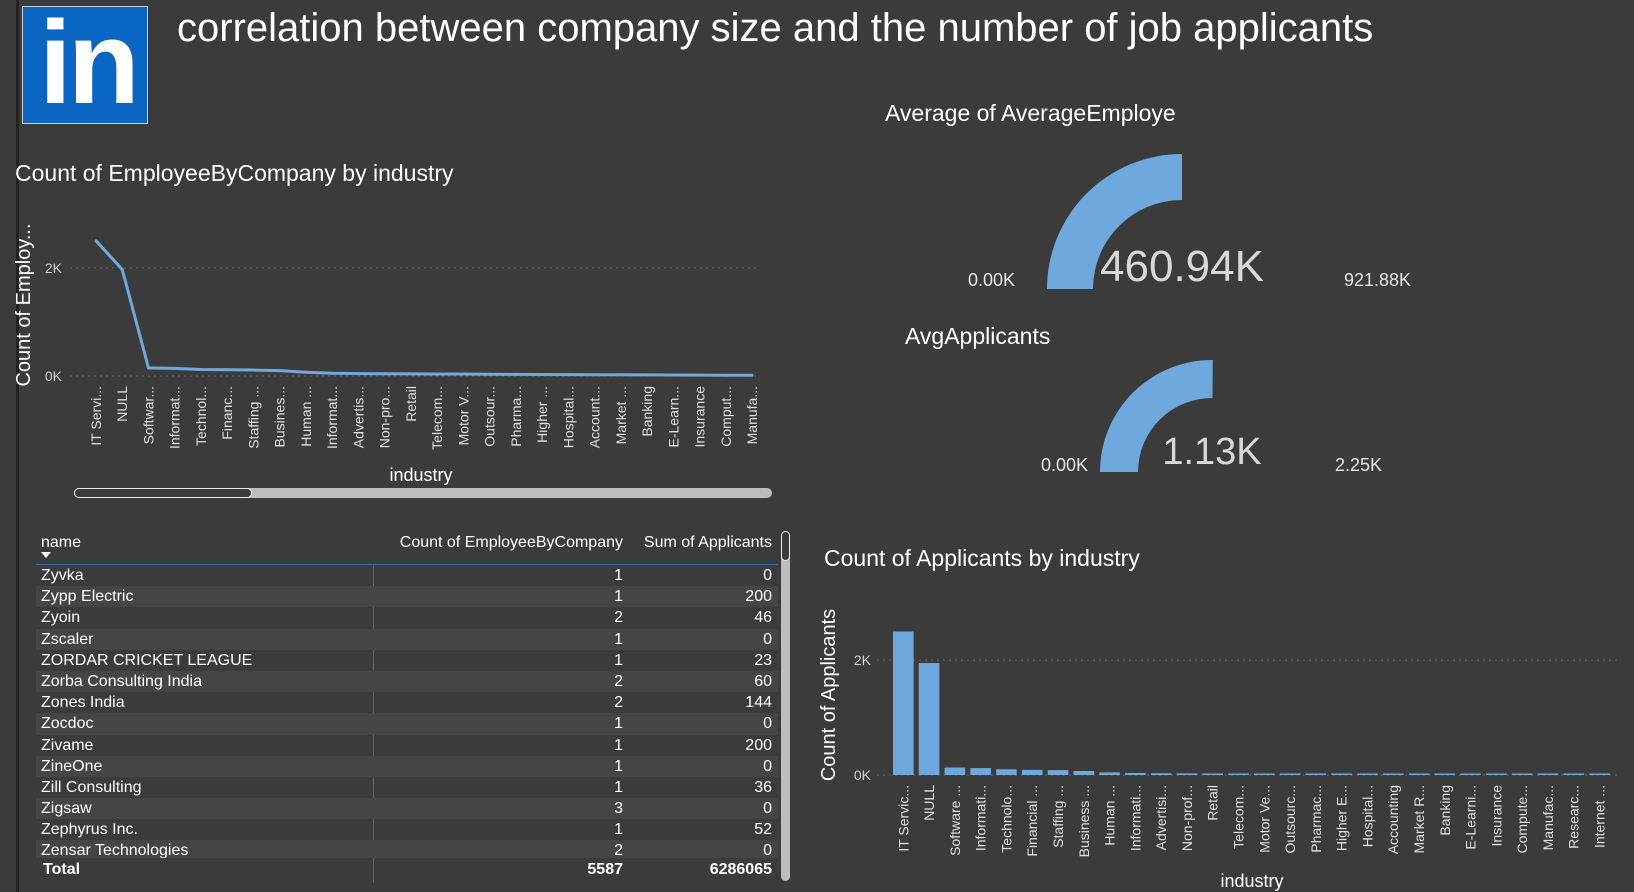  Describe the element at coordinates (62, 869) in the screenshot. I see `total-label: Total` at that location.